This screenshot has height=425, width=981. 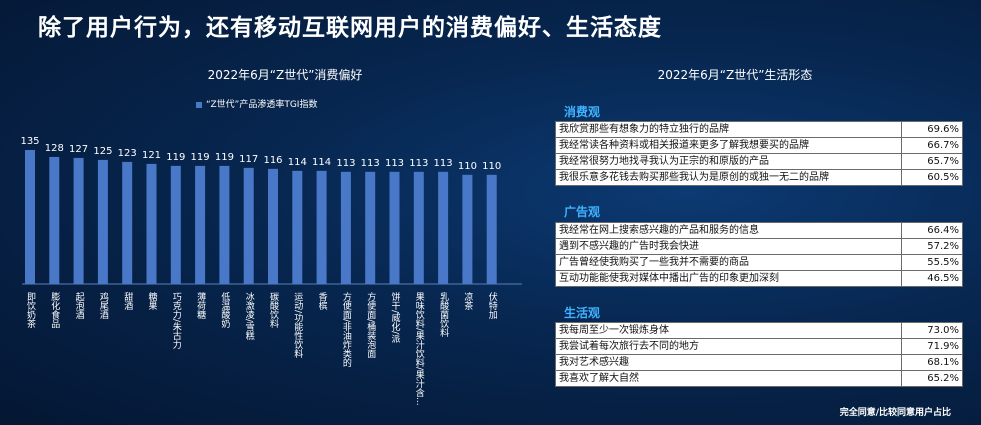 I want to click on category-label: 凉茶, so click(x=467, y=300).